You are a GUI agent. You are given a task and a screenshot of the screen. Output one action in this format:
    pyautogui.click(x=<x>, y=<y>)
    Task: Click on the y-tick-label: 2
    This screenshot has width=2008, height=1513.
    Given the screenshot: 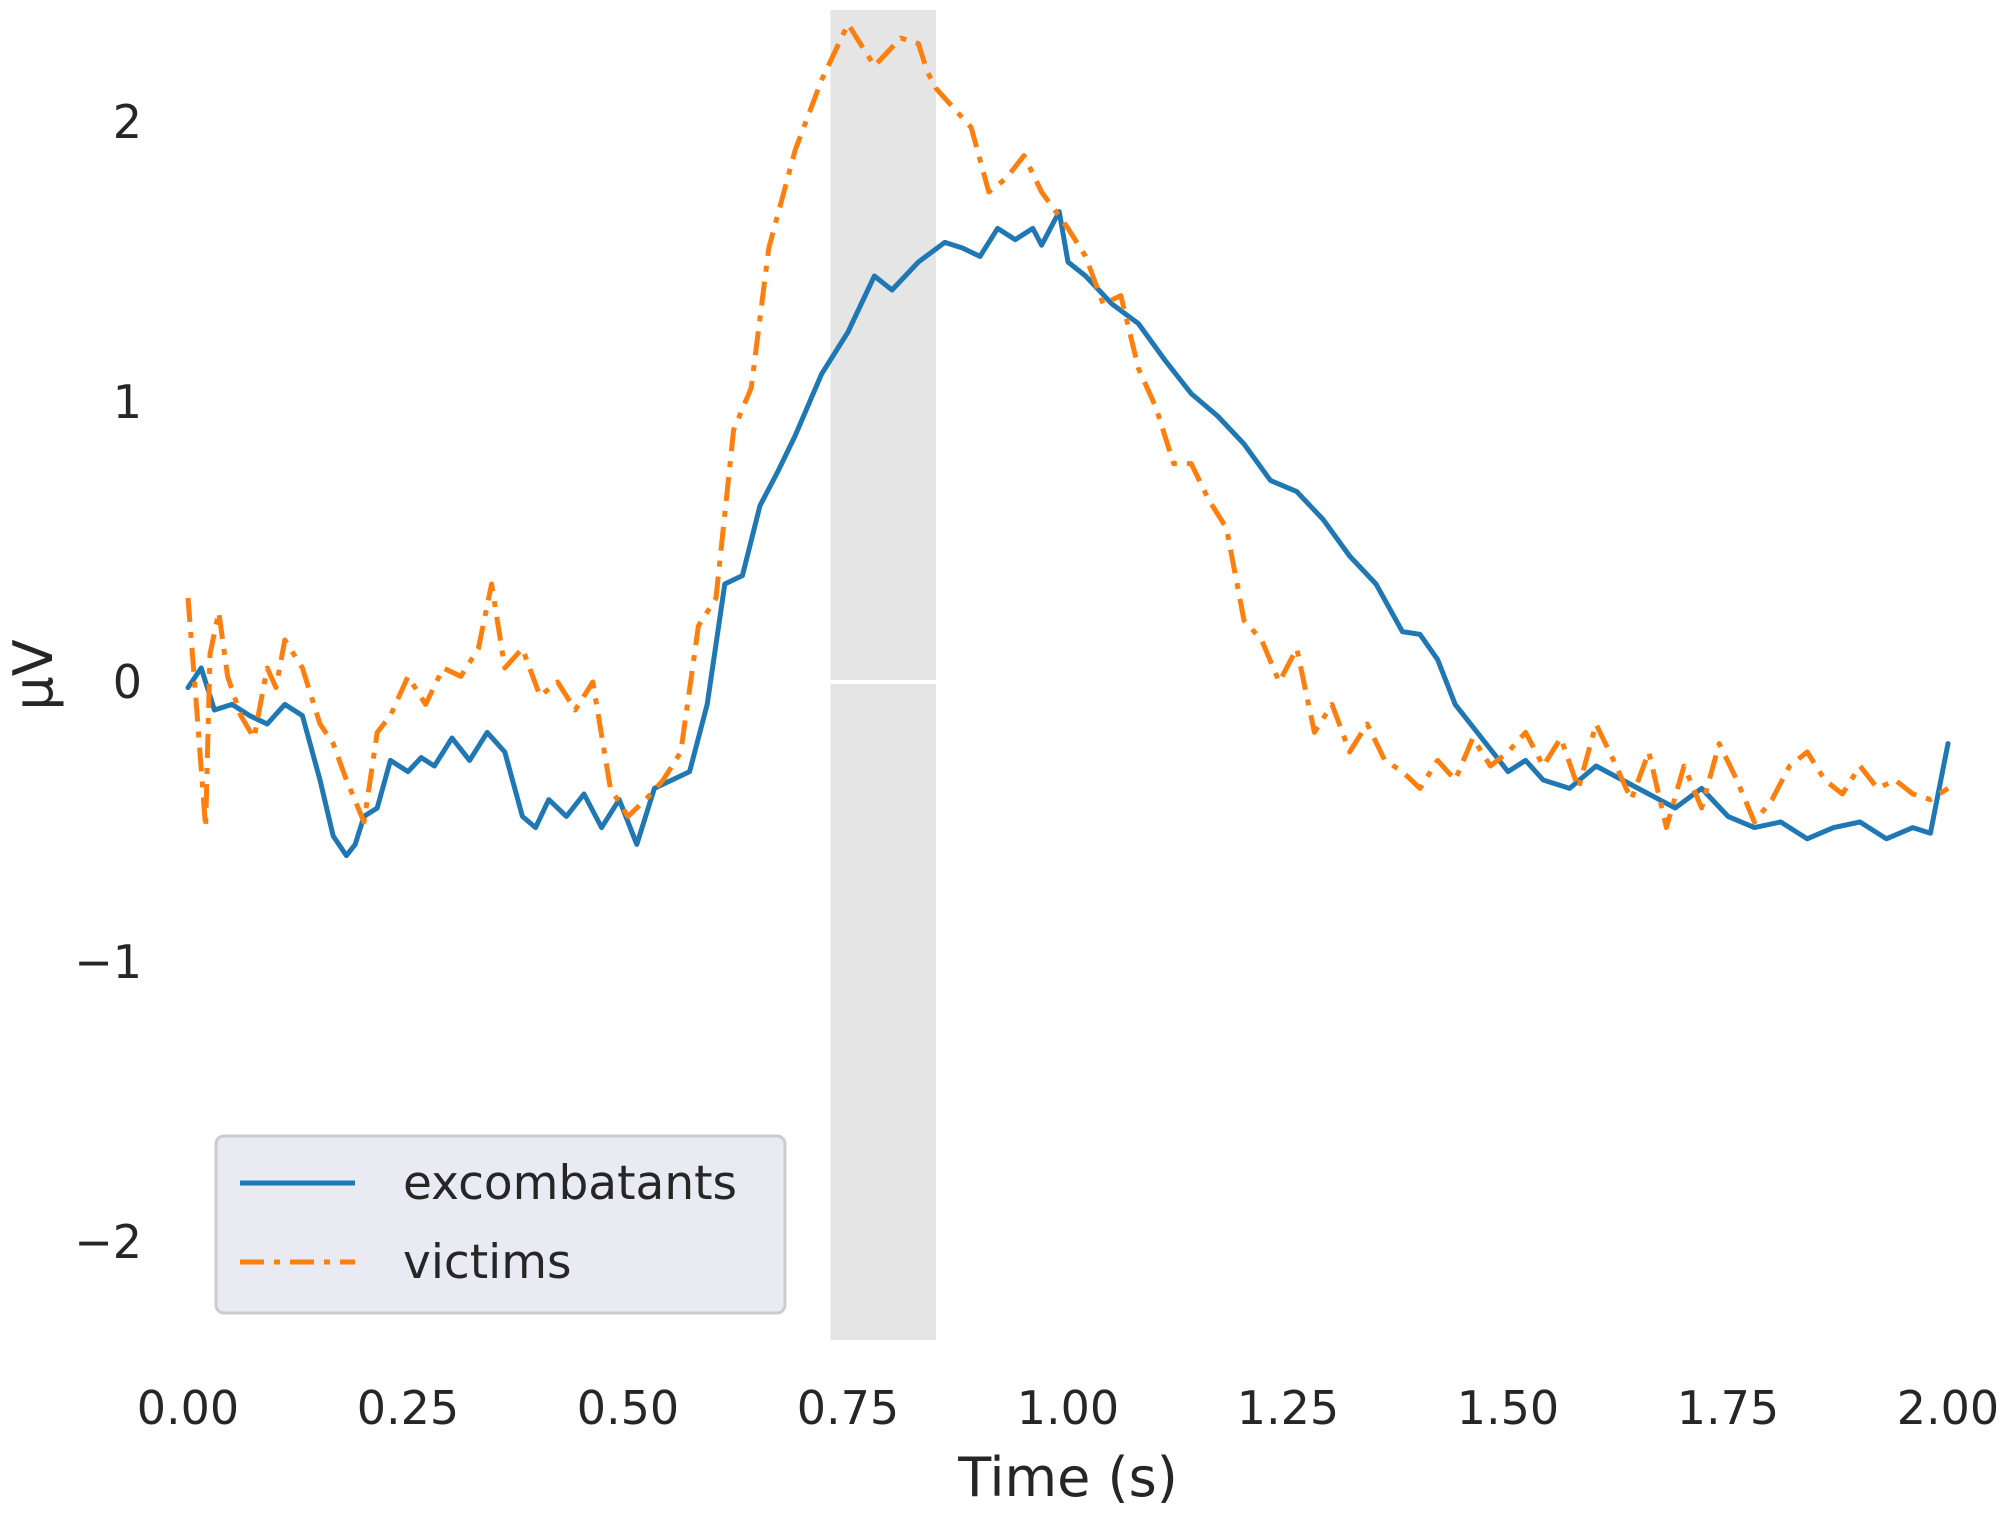 What is the action you would take?
    pyautogui.click(x=127, y=122)
    